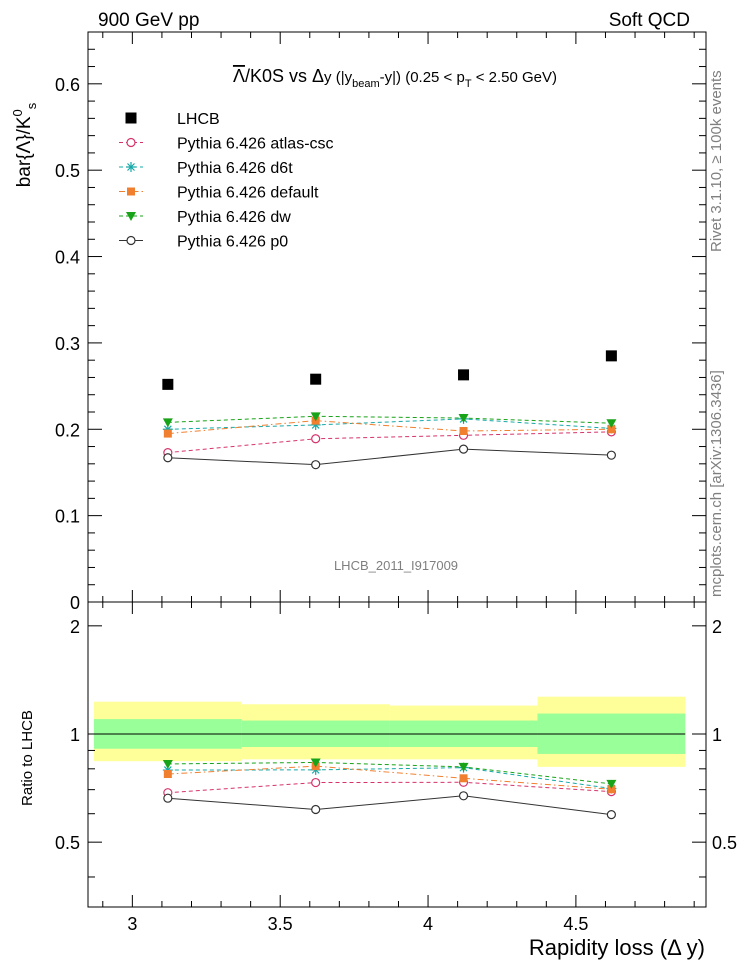  Describe the element at coordinates (235, 168) in the screenshot. I see `legend-label-d6t: Pythia 6.426 d6t` at that location.